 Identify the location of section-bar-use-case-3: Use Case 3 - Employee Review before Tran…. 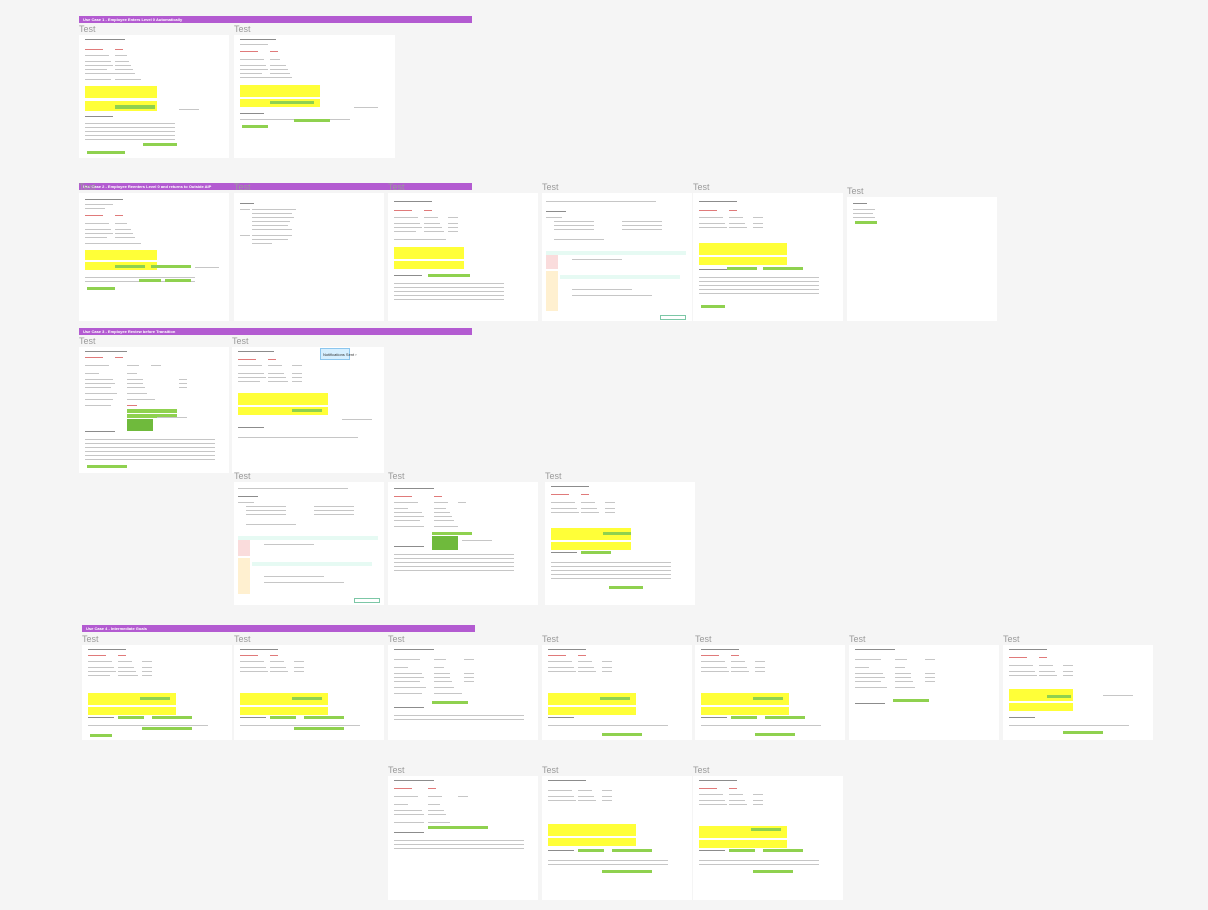
(275, 331).